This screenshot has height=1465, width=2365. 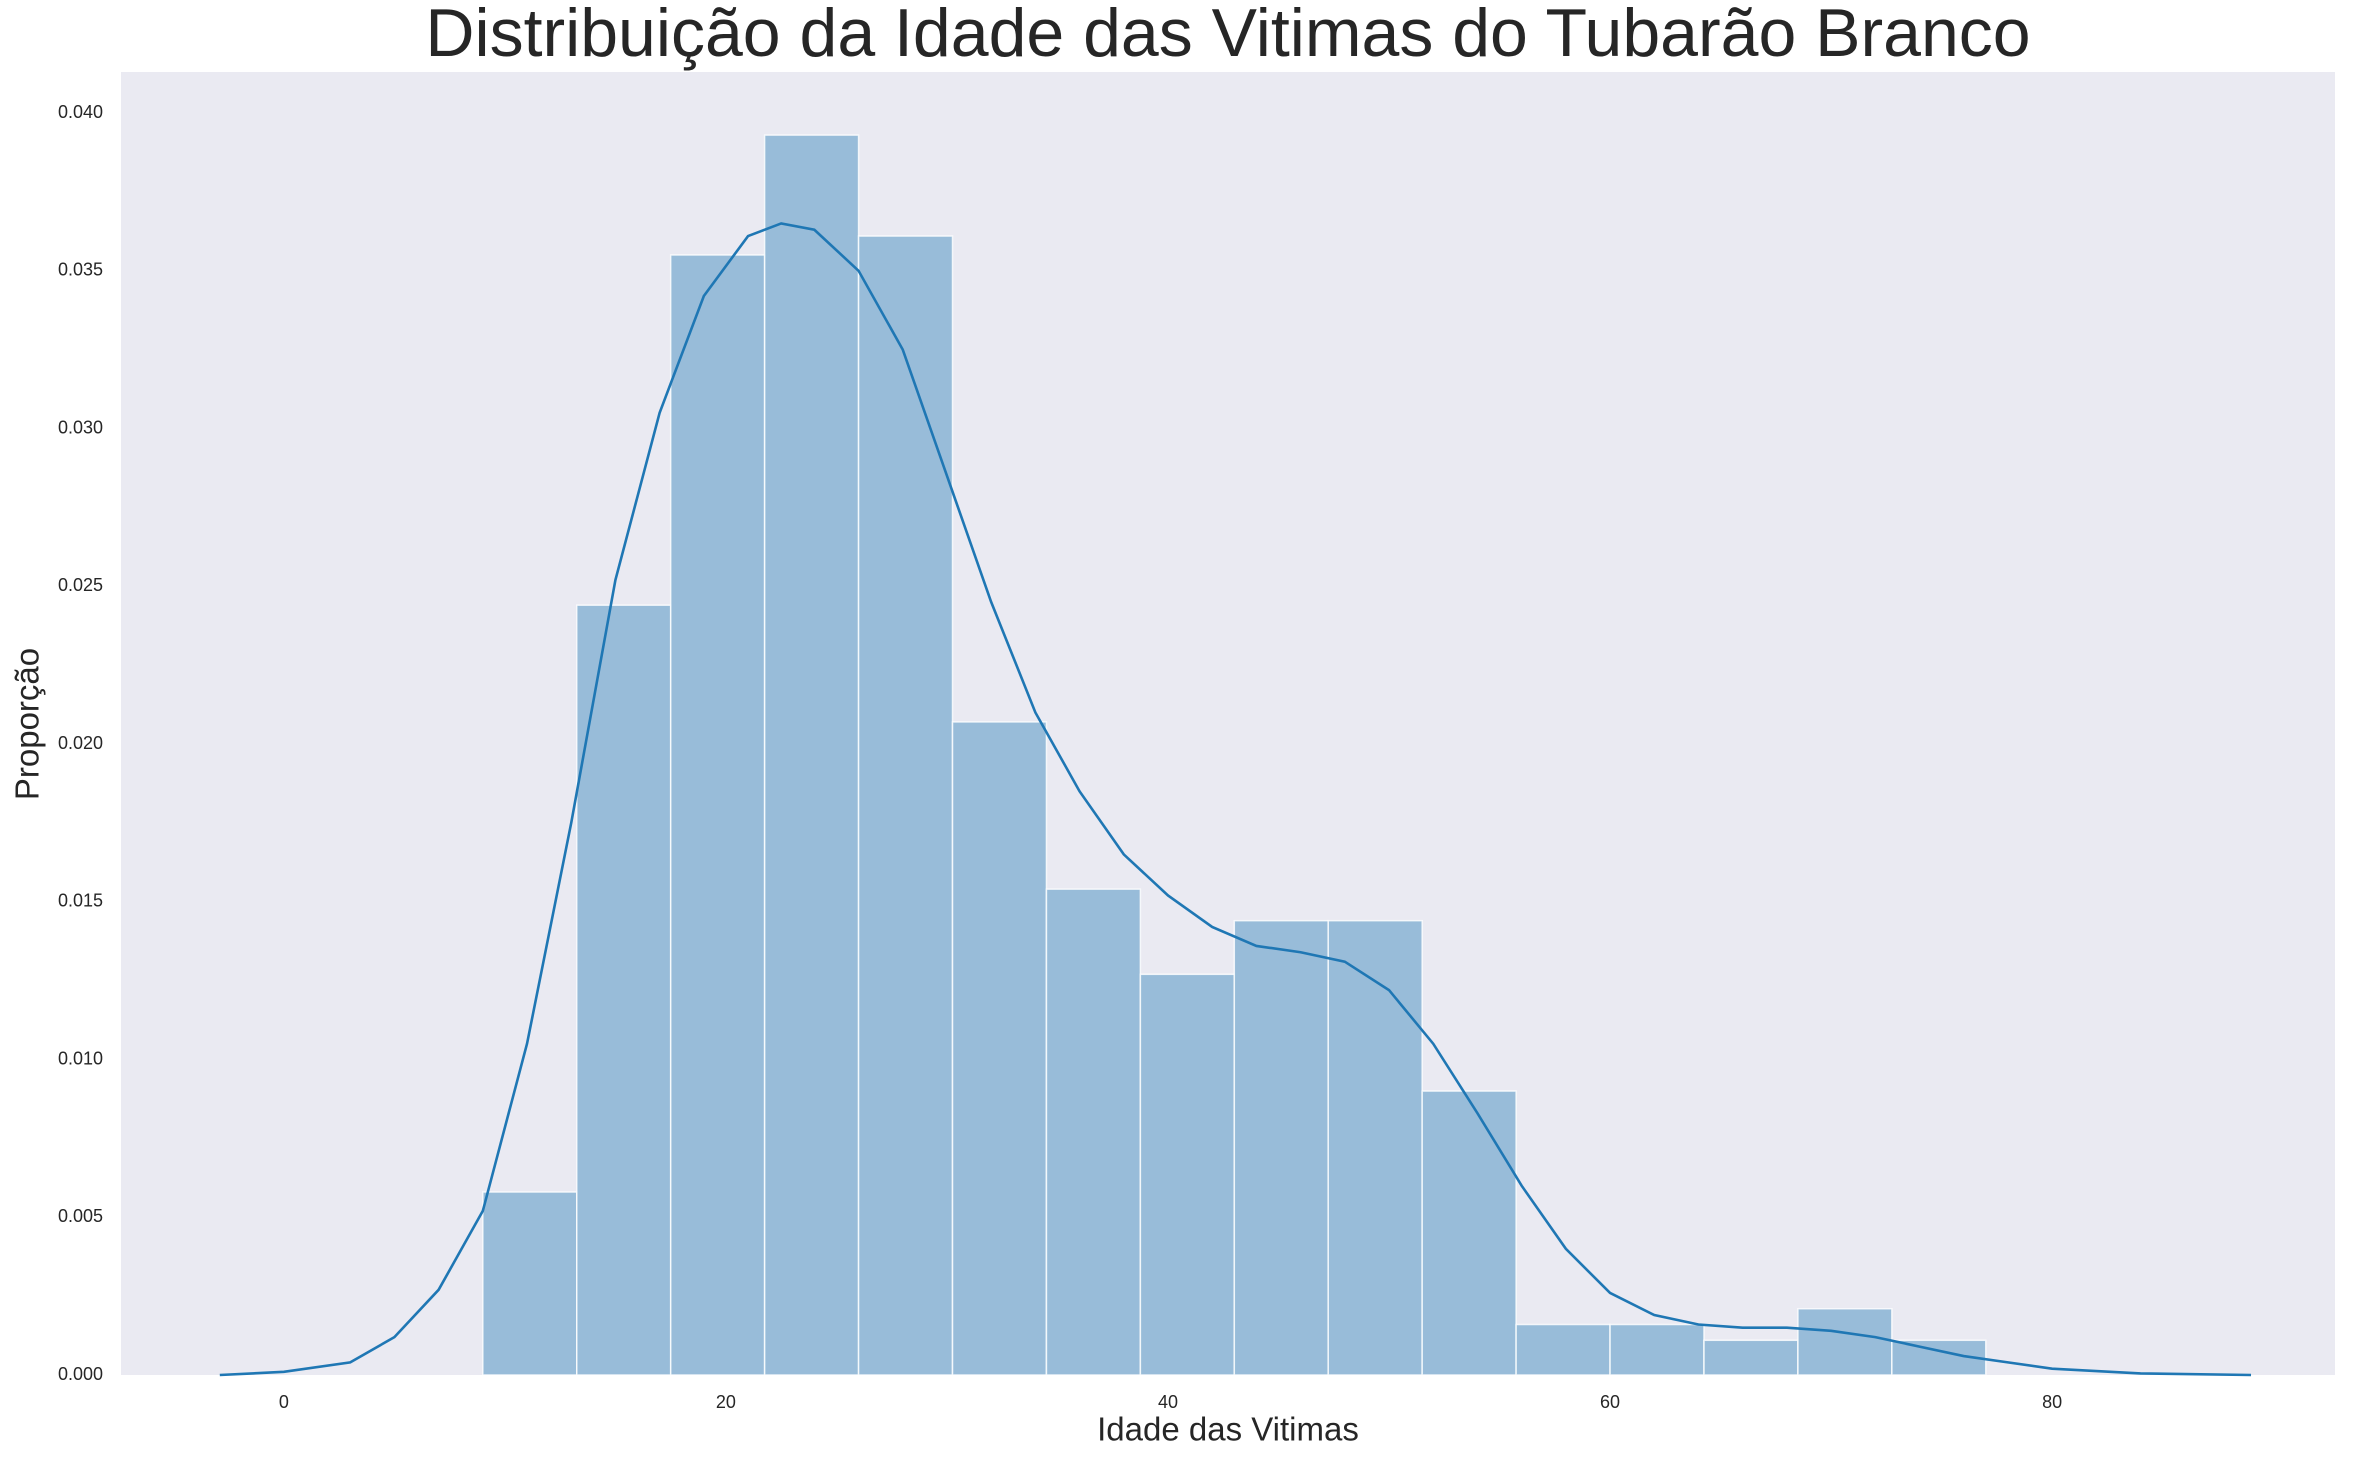 I want to click on y-tick-label: 0.035, so click(x=80, y=270).